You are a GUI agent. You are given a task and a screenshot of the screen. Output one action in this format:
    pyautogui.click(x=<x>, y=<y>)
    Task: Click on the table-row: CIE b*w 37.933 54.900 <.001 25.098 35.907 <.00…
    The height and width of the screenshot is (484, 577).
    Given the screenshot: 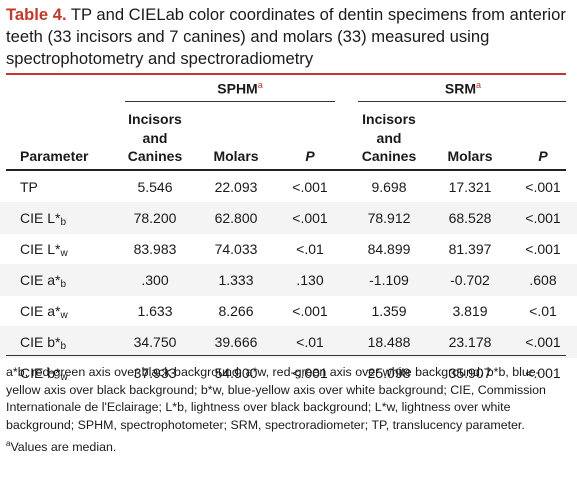 What is the action you would take?
    pyautogui.click(x=288, y=373)
    